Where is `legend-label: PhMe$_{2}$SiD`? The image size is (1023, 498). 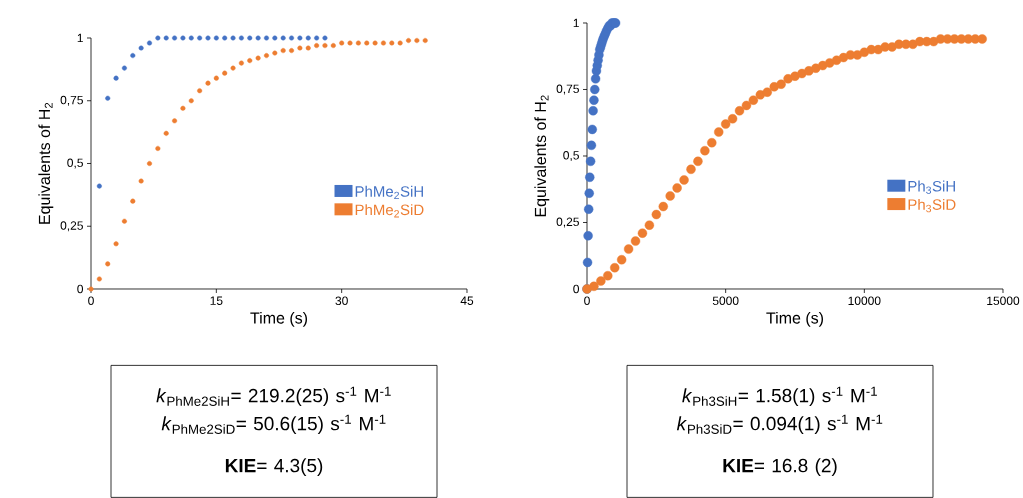 legend-label: PhMe$_{2}$SiD is located at coordinates (389, 211).